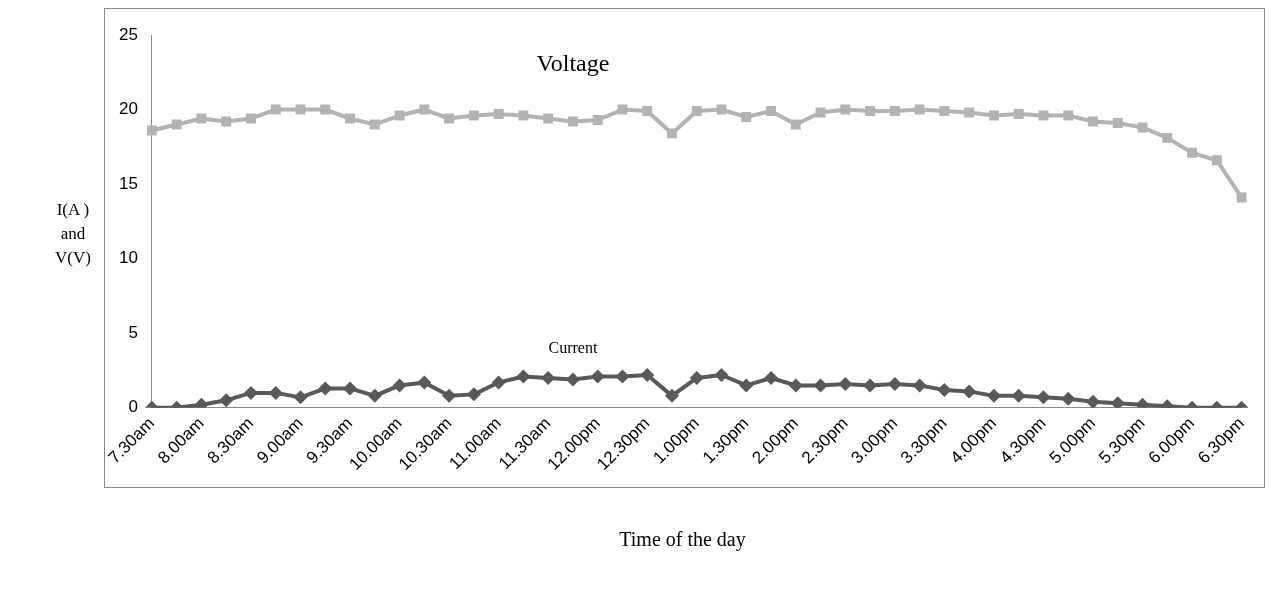  Describe the element at coordinates (73, 234) in the screenshot. I see `y-axis-title: I(A ) and V(V)` at that location.